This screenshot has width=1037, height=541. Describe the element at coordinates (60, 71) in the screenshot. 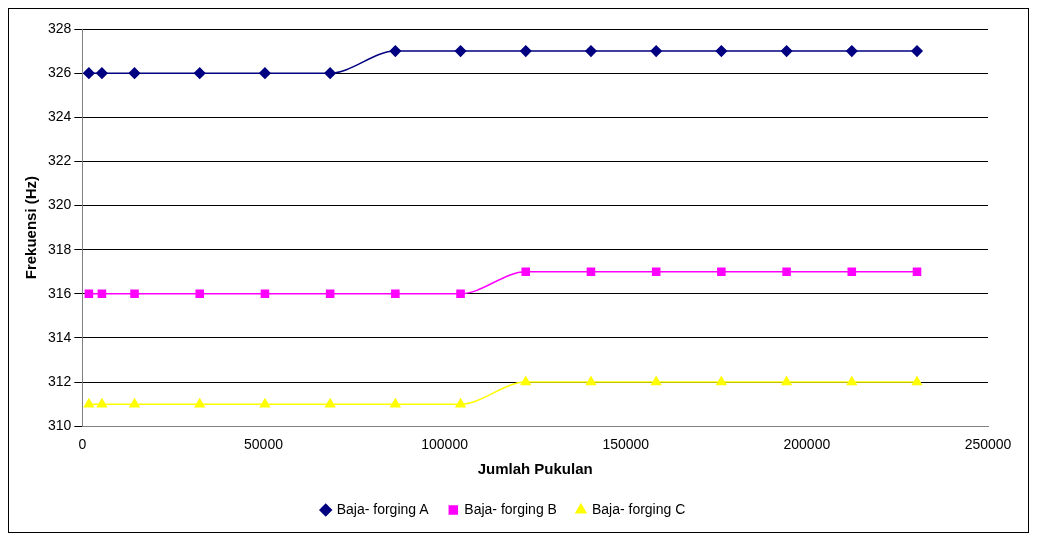

I see `y-tick-label: 326` at that location.